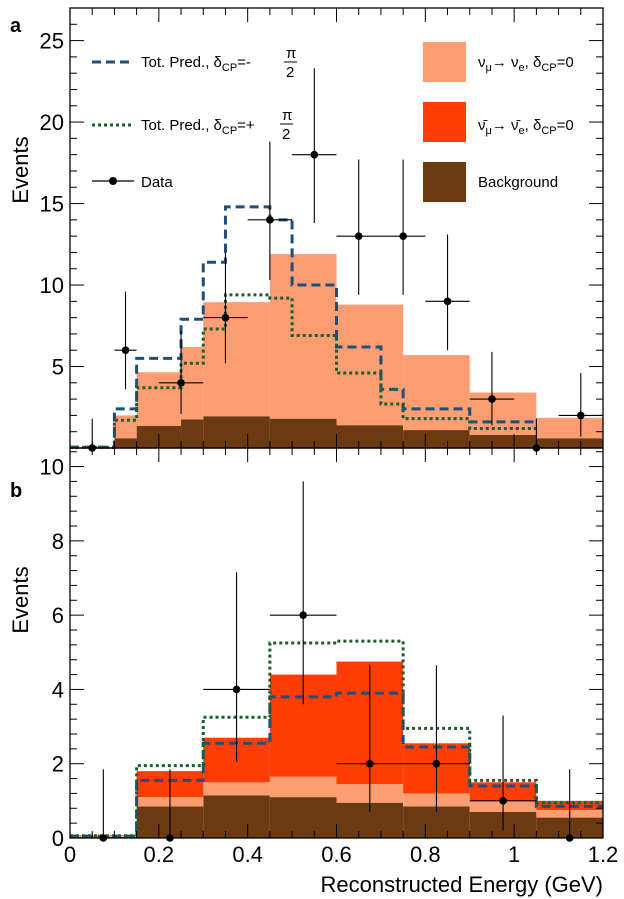  Describe the element at coordinates (58, 689) in the screenshot. I see `y-tick-label: 4` at that location.